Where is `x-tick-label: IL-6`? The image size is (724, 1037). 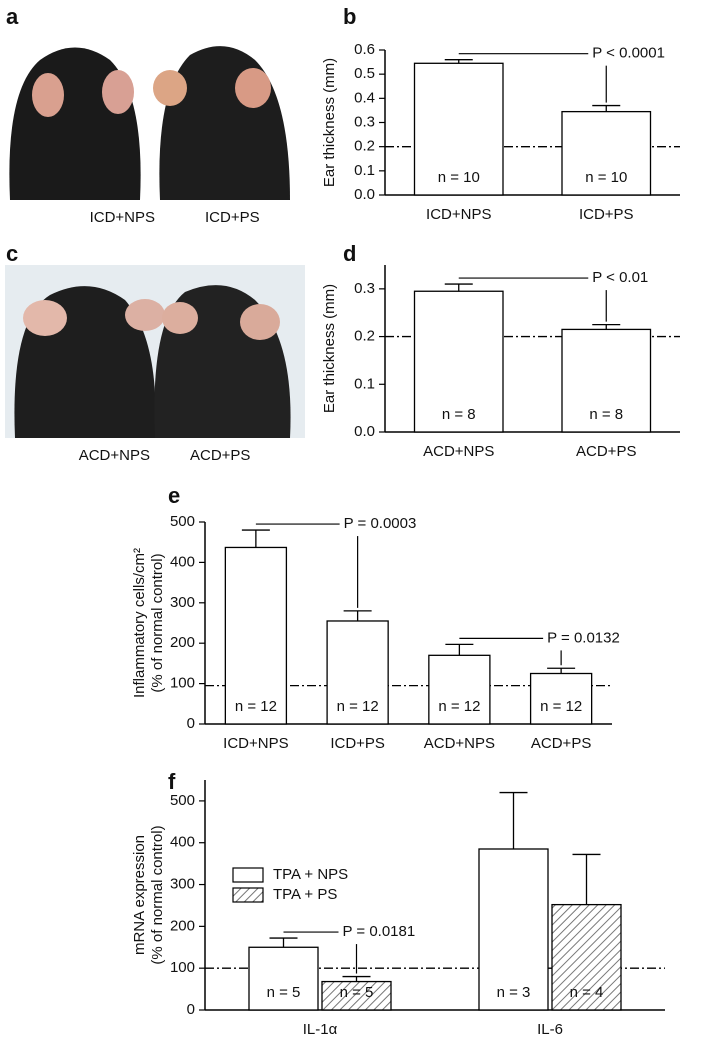
x-tick-label: IL-6 is located at coordinates (550, 1029).